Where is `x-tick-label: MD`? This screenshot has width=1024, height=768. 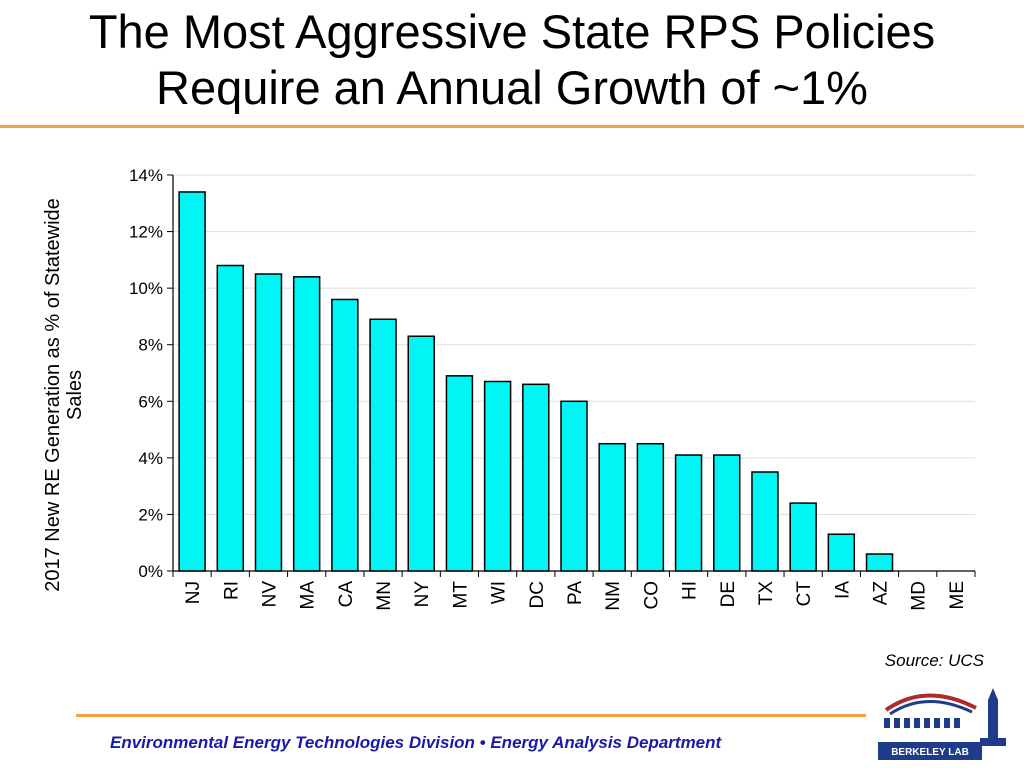
x-tick-label: MD is located at coordinates (919, 596).